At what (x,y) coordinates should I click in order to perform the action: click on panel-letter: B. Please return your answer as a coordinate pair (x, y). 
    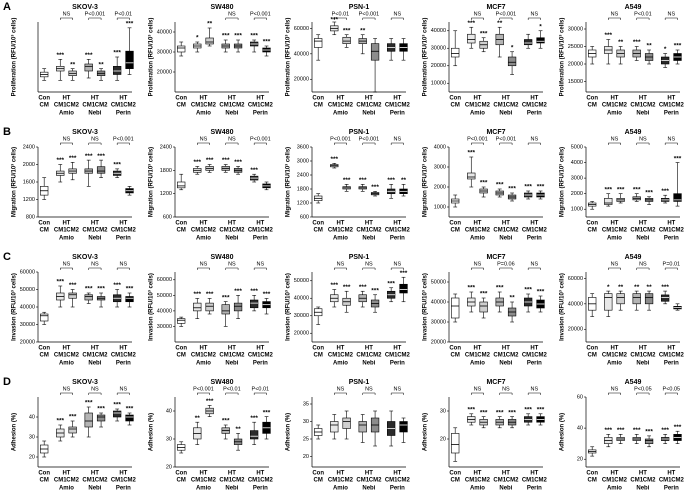
    Looking at the image, I should click on (7, 132).